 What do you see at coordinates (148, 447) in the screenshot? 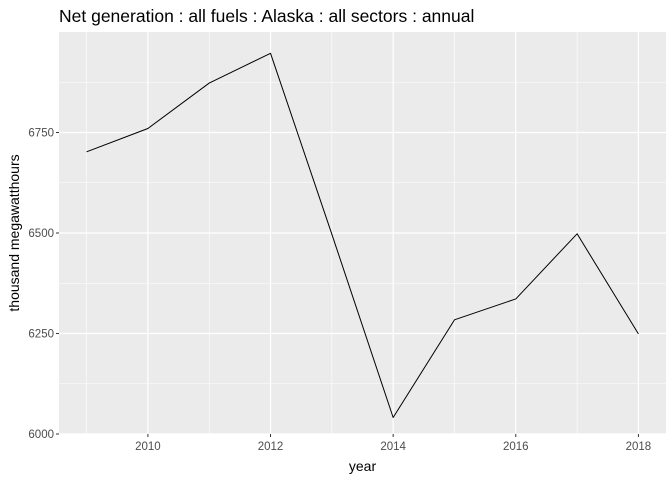
I see `x-tick-label: 2010` at bounding box center [148, 447].